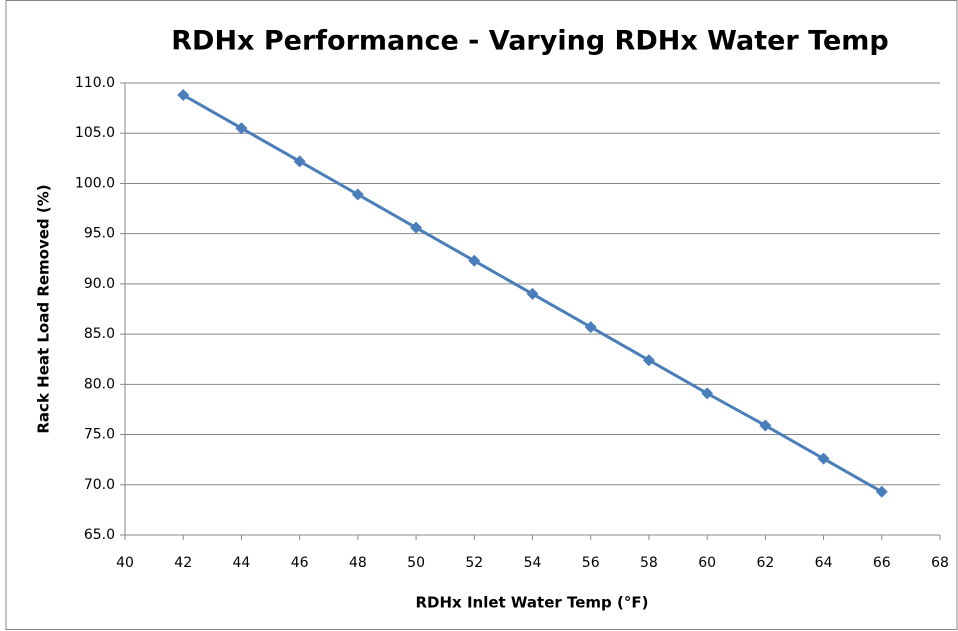 The image size is (958, 631). Describe the element at coordinates (125, 563) in the screenshot. I see `x-tick-label: 40` at that location.